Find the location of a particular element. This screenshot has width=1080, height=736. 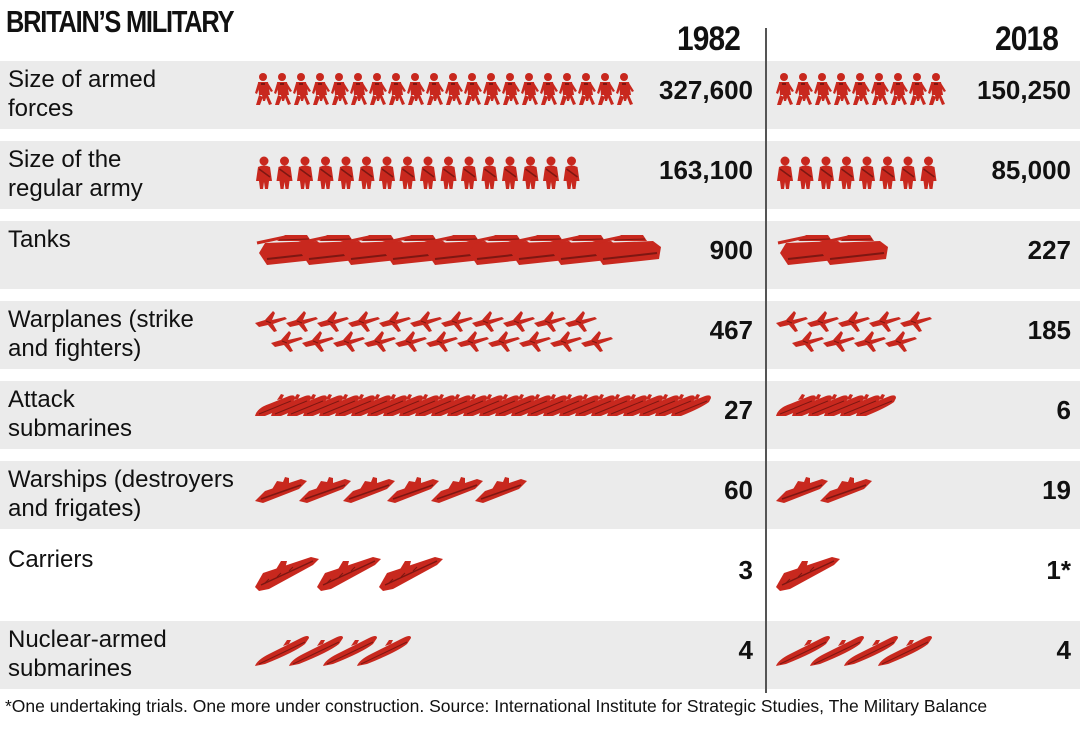

value-1982: 60 is located at coordinates (738, 490).